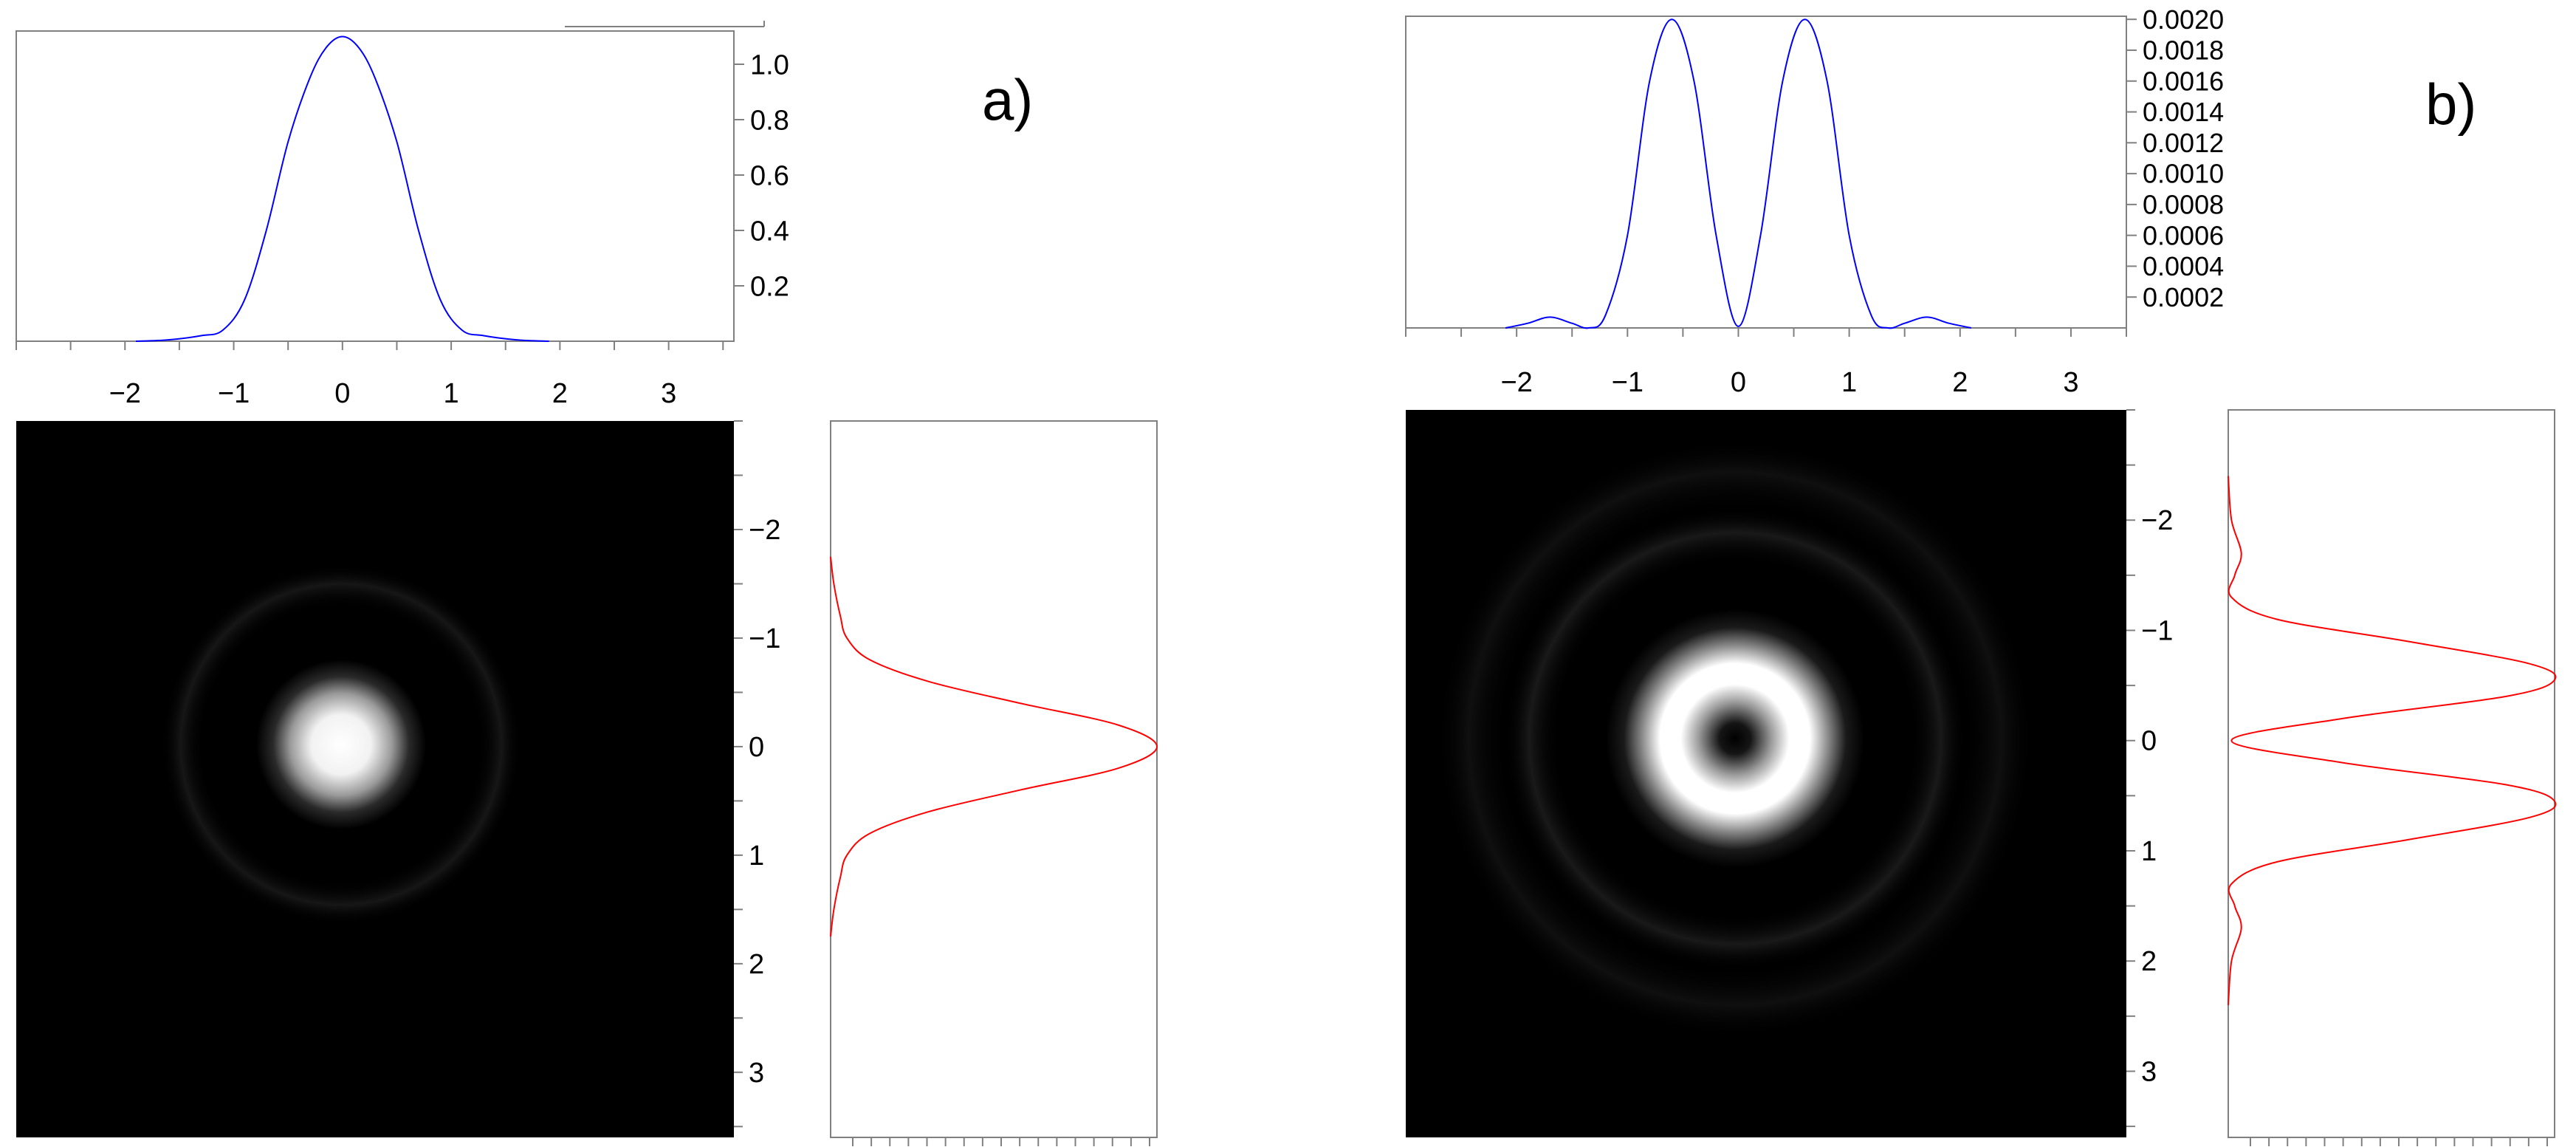 Image resolution: width=2576 pixels, height=1147 pixels. What do you see at coordinates (341, 744) in the screenshot?
I see `panel-a-map-spot` at bounding box center [341, 744].